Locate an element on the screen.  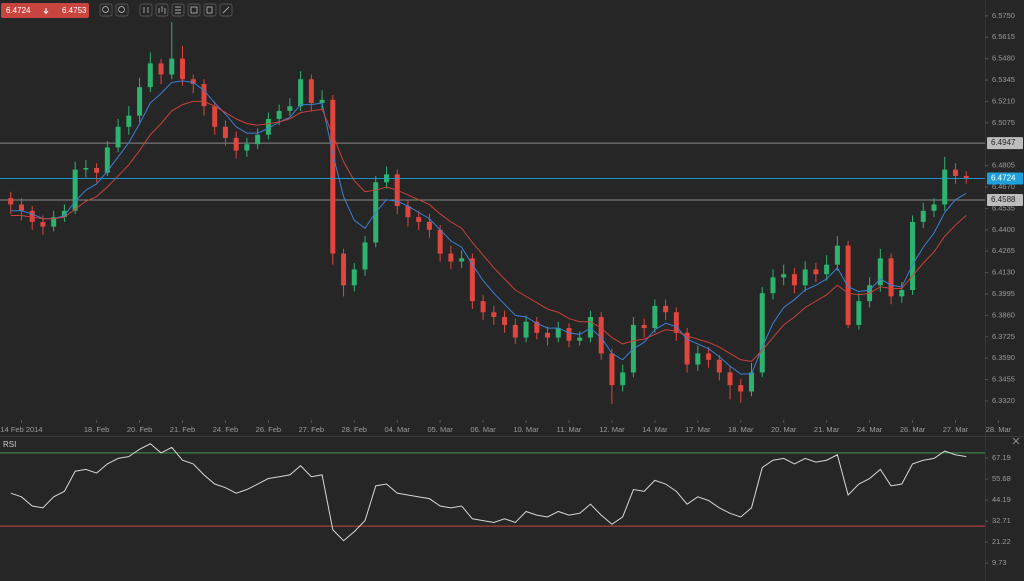
y-tick-label: 9.73 is located at coordinates (999, 562).